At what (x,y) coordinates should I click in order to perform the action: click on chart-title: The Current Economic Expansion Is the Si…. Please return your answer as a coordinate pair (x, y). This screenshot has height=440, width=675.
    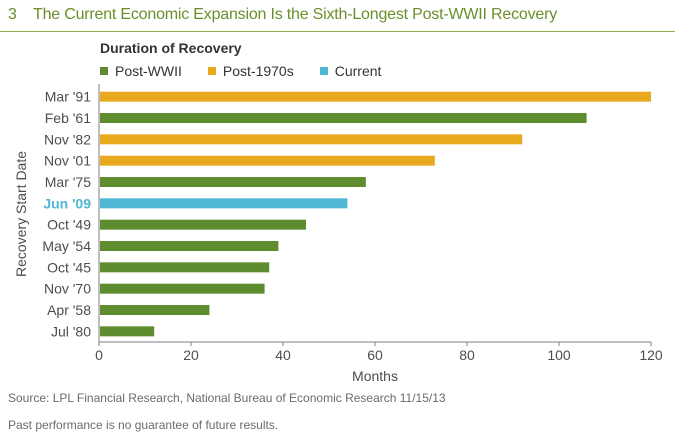
    Looking at the image, I should click on (295, 14).